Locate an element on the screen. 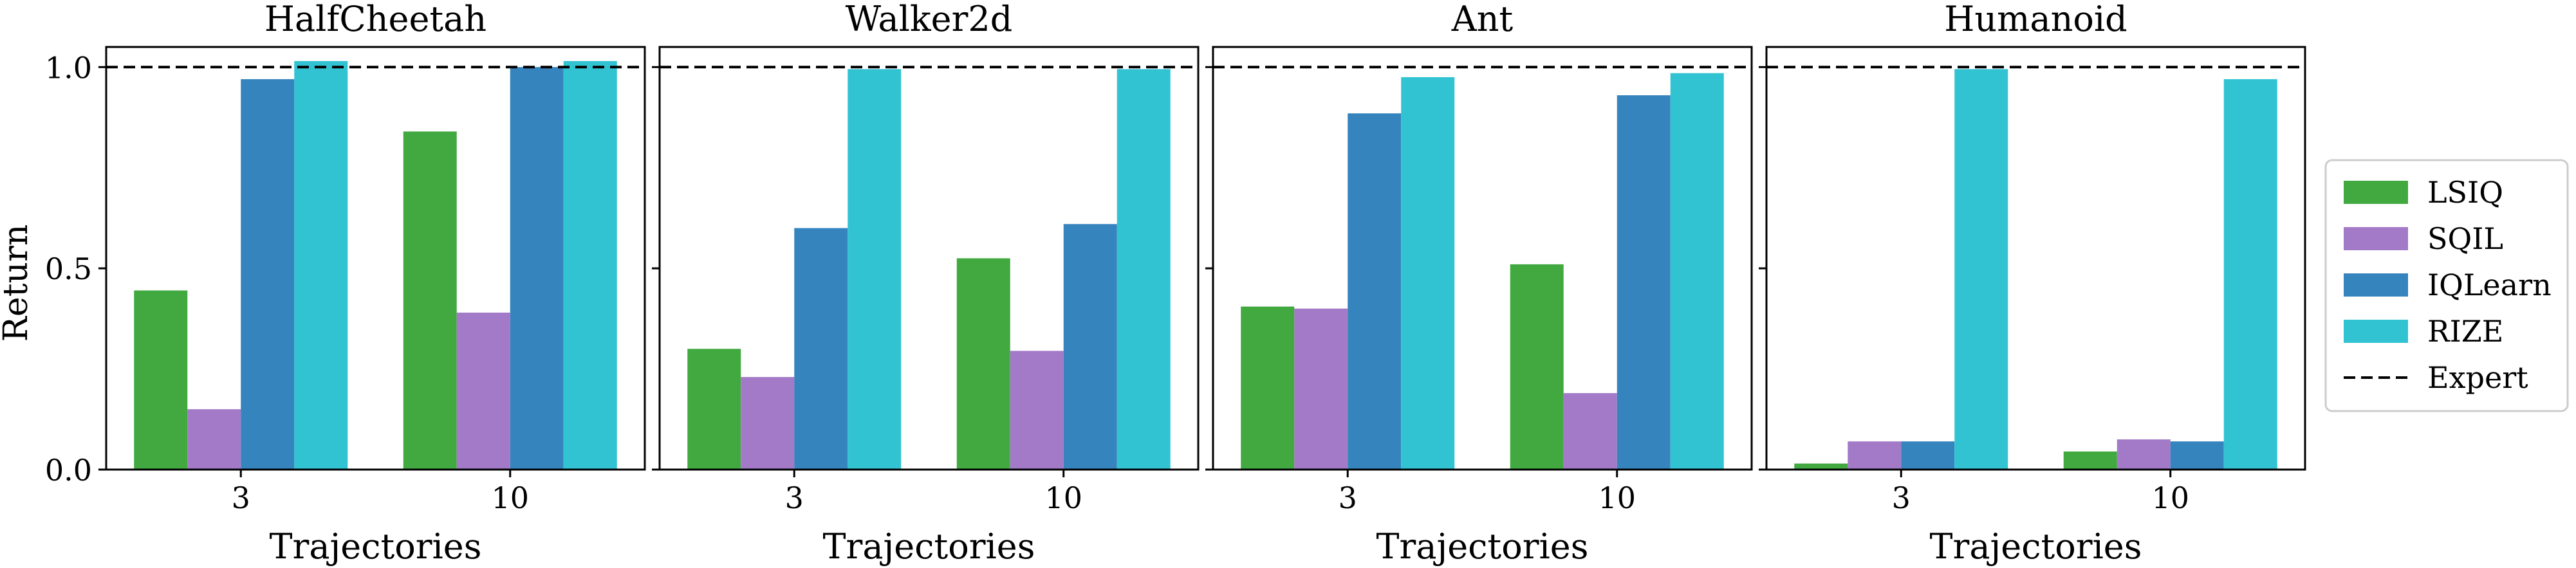  y-tick-label: 0.5 is located at coordinates (68, 269).